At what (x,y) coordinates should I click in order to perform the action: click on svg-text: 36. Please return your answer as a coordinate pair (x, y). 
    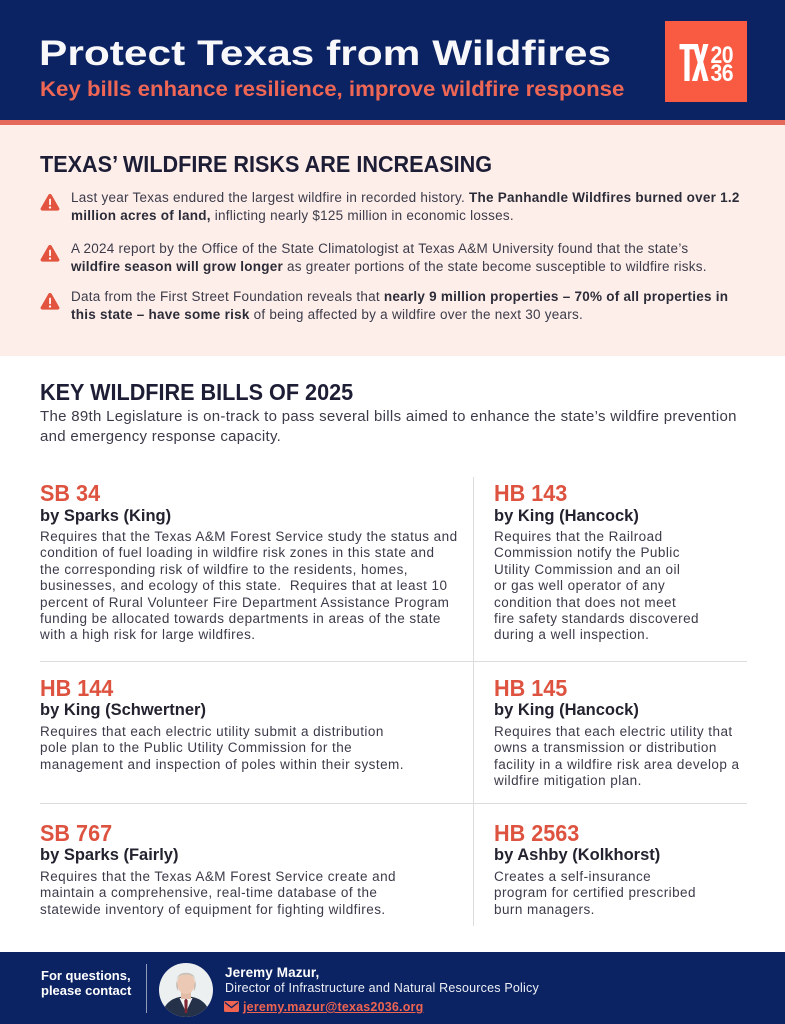
    Looking at the image, I should click on (722, 73).